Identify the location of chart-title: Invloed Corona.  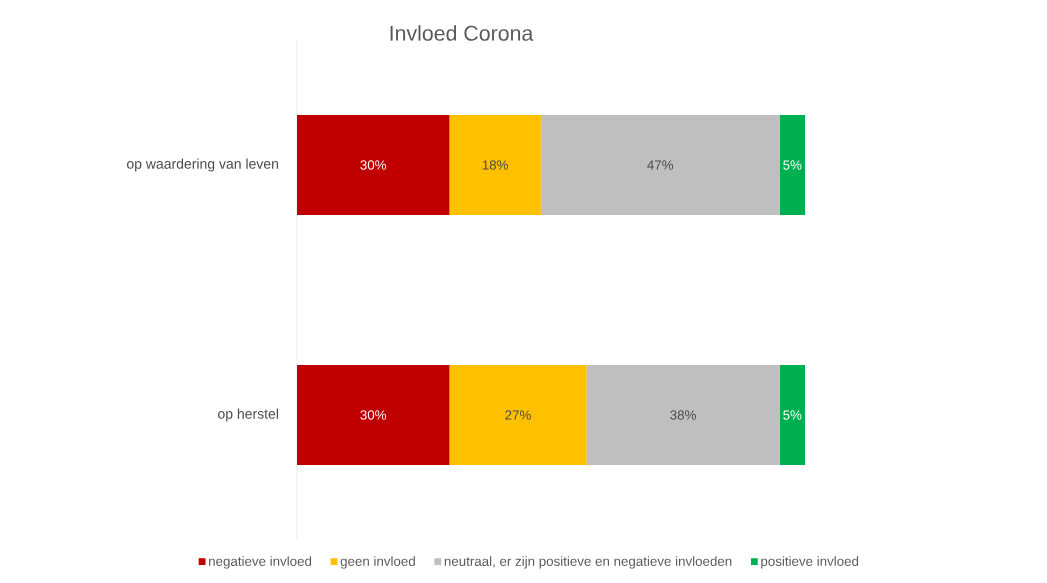
(462, 33).